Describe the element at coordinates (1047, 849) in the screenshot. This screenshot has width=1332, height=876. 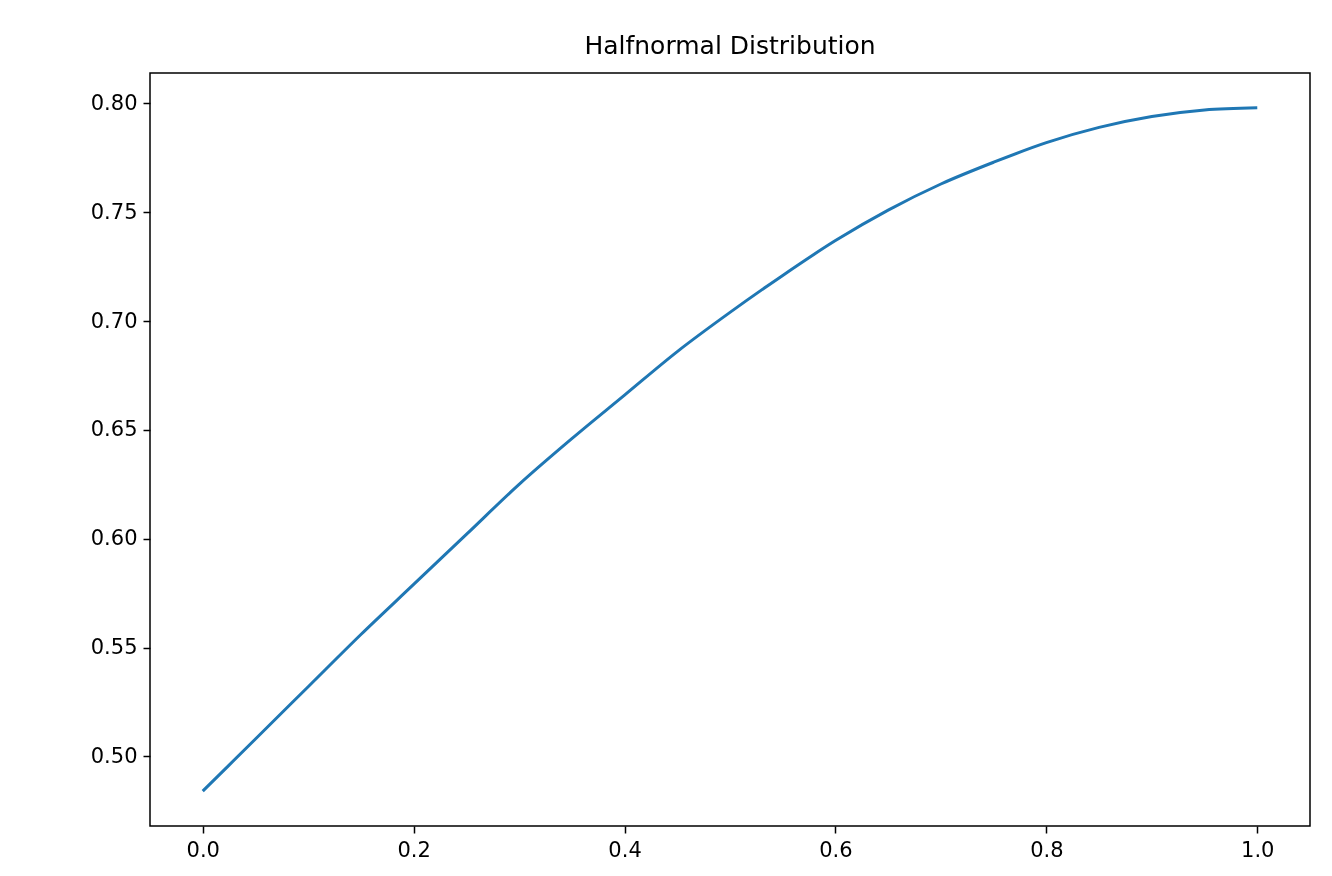
I see `x-tick-label: 0.8` at that location.